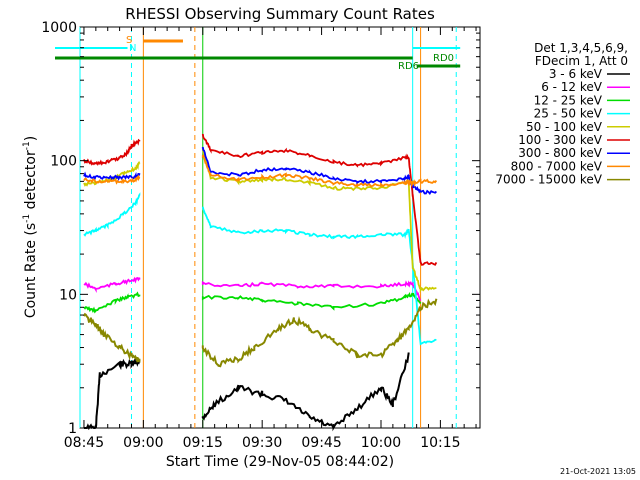  I want to click on annotation-s: S, so click(129, 40).